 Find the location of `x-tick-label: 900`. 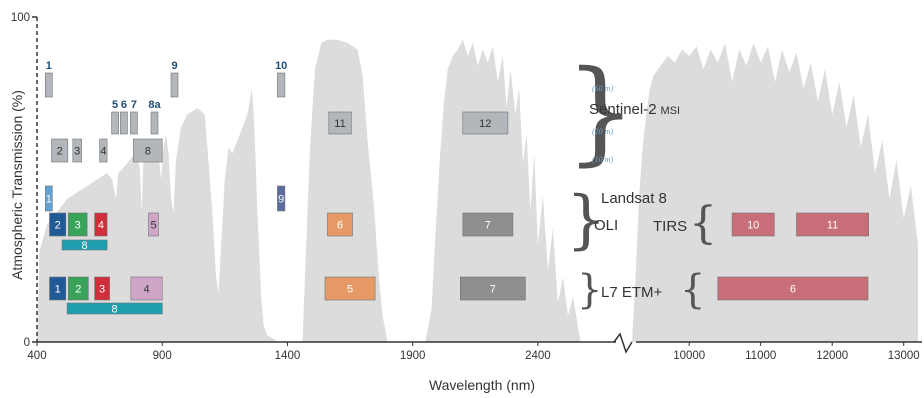

x-tick-label: 900 is located at coordinates (162, 356).